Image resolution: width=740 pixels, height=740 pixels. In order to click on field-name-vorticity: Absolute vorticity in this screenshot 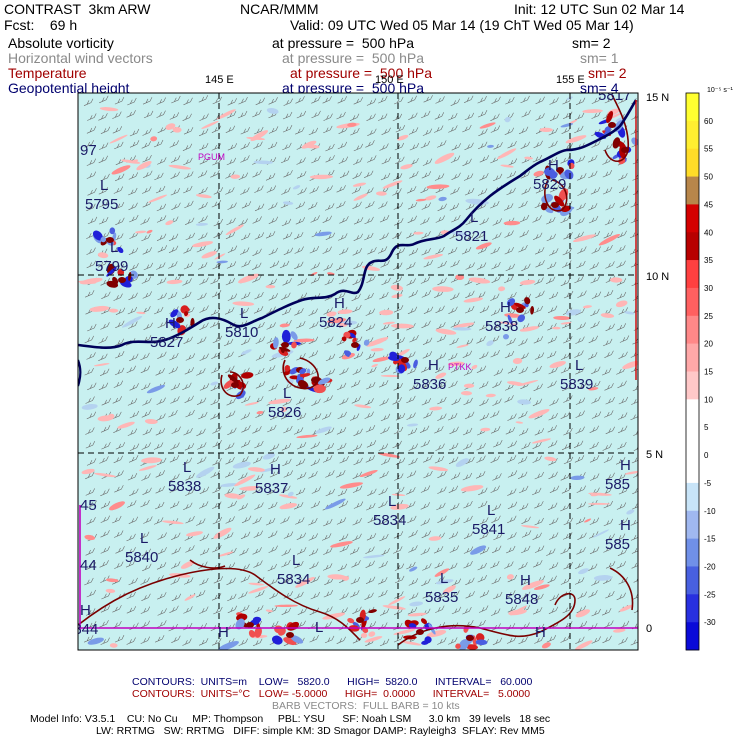, I will do `click(61, 43)`.